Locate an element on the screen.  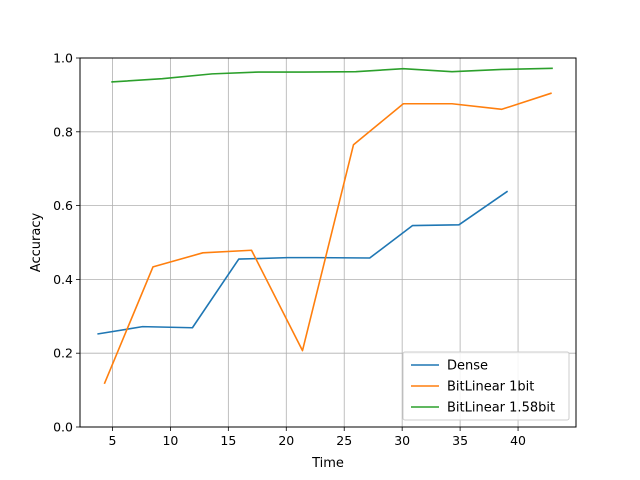
legend: Dense BitLinear 1bit BitLinear 1.58bit is located at coordinates (486, 386).